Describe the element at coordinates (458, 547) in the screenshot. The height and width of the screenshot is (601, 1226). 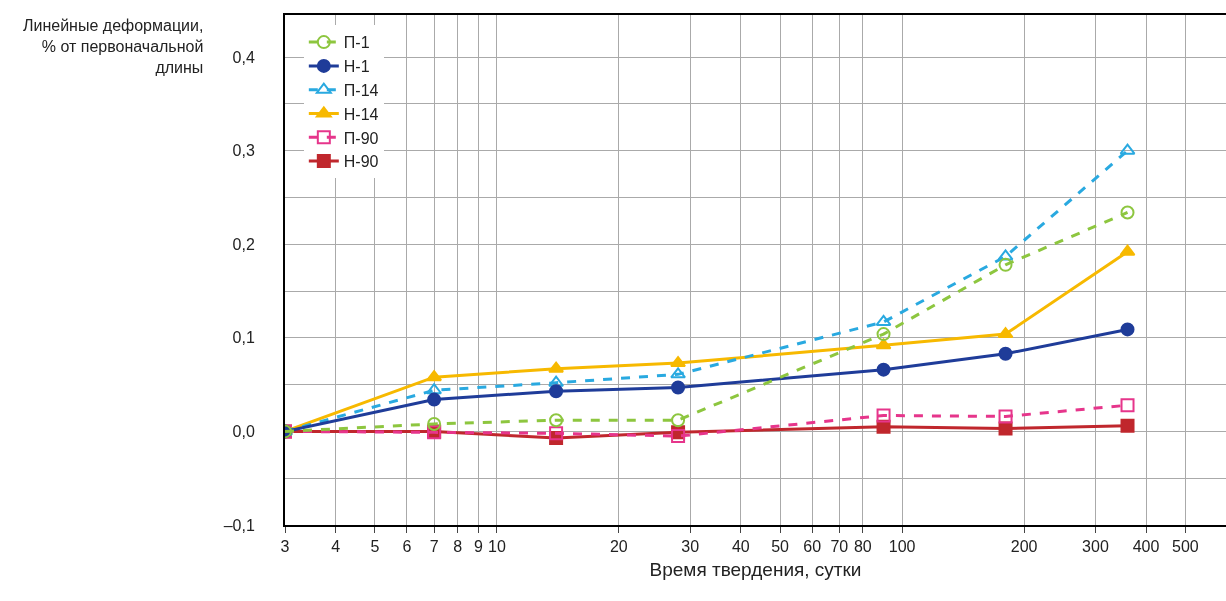
I see `x-tick-label: 8` at that location.